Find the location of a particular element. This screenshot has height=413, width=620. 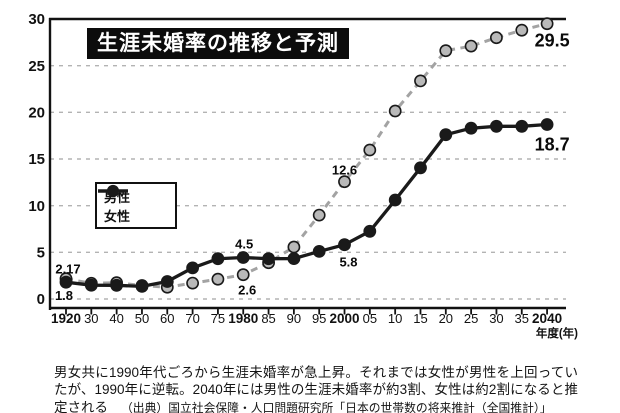

x-tick-label: 35 is located at coordinates (522, 318).